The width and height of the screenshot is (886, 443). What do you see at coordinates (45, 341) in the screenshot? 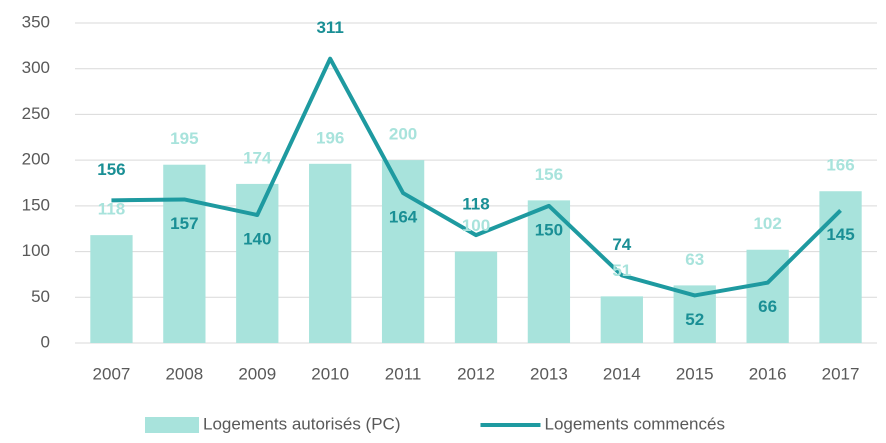
I see `y-tick-label: 0` at bounding box center [45, 341].